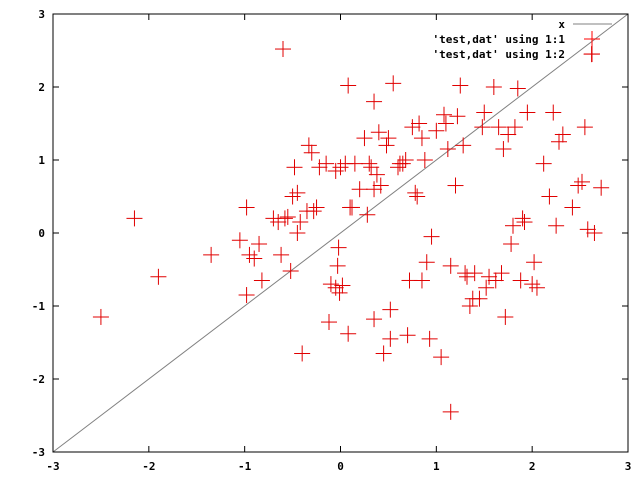  What do you see at coordinates (628, 466) in the screenshot?
I see `x-tick-label: 3` at bounding box center [628, 466].